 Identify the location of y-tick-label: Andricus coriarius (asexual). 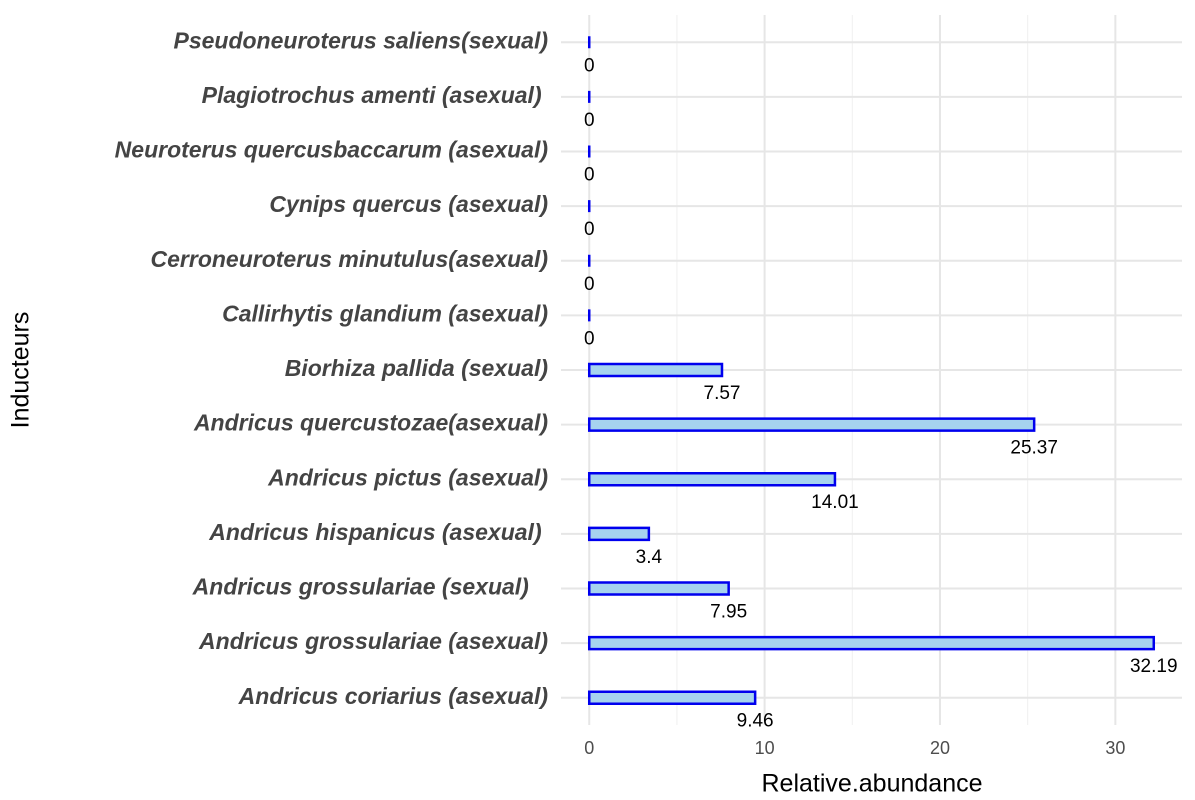
(393, 696).